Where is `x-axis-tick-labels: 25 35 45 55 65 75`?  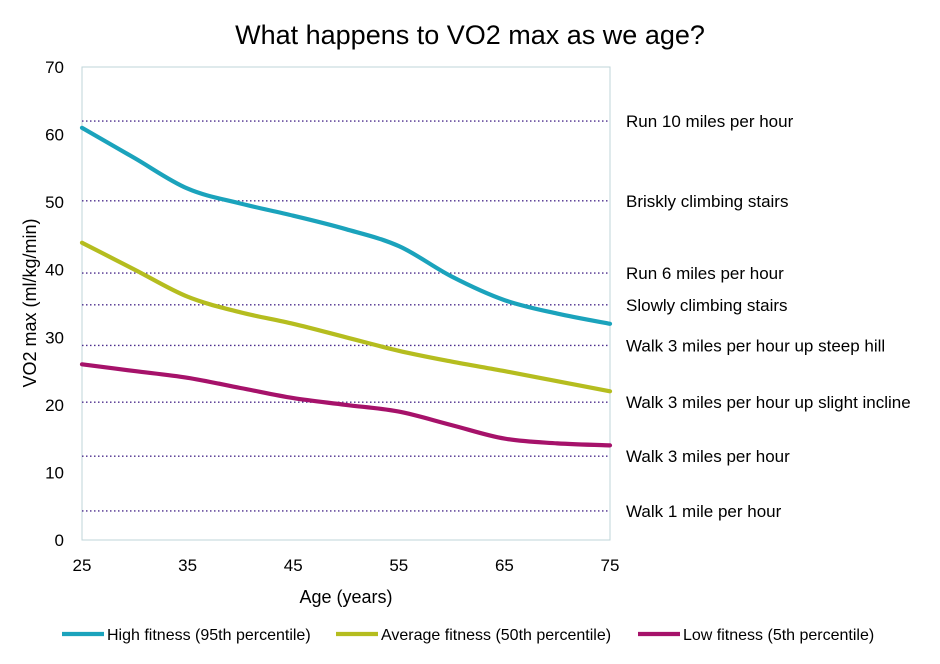
x-axis-tick-labels: 25 35 45 55 65 75 is located at coordinates (346, 565).